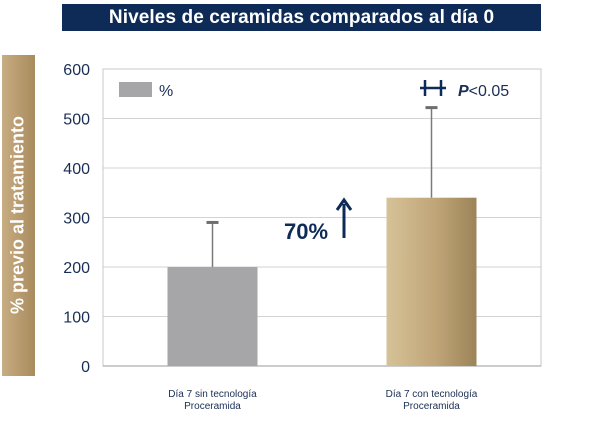 The height and width of the screenshot is (421, 600). I want to click on chart-title-banner: Niveles de ceramidas comparados al día 0, so click(301, 17).